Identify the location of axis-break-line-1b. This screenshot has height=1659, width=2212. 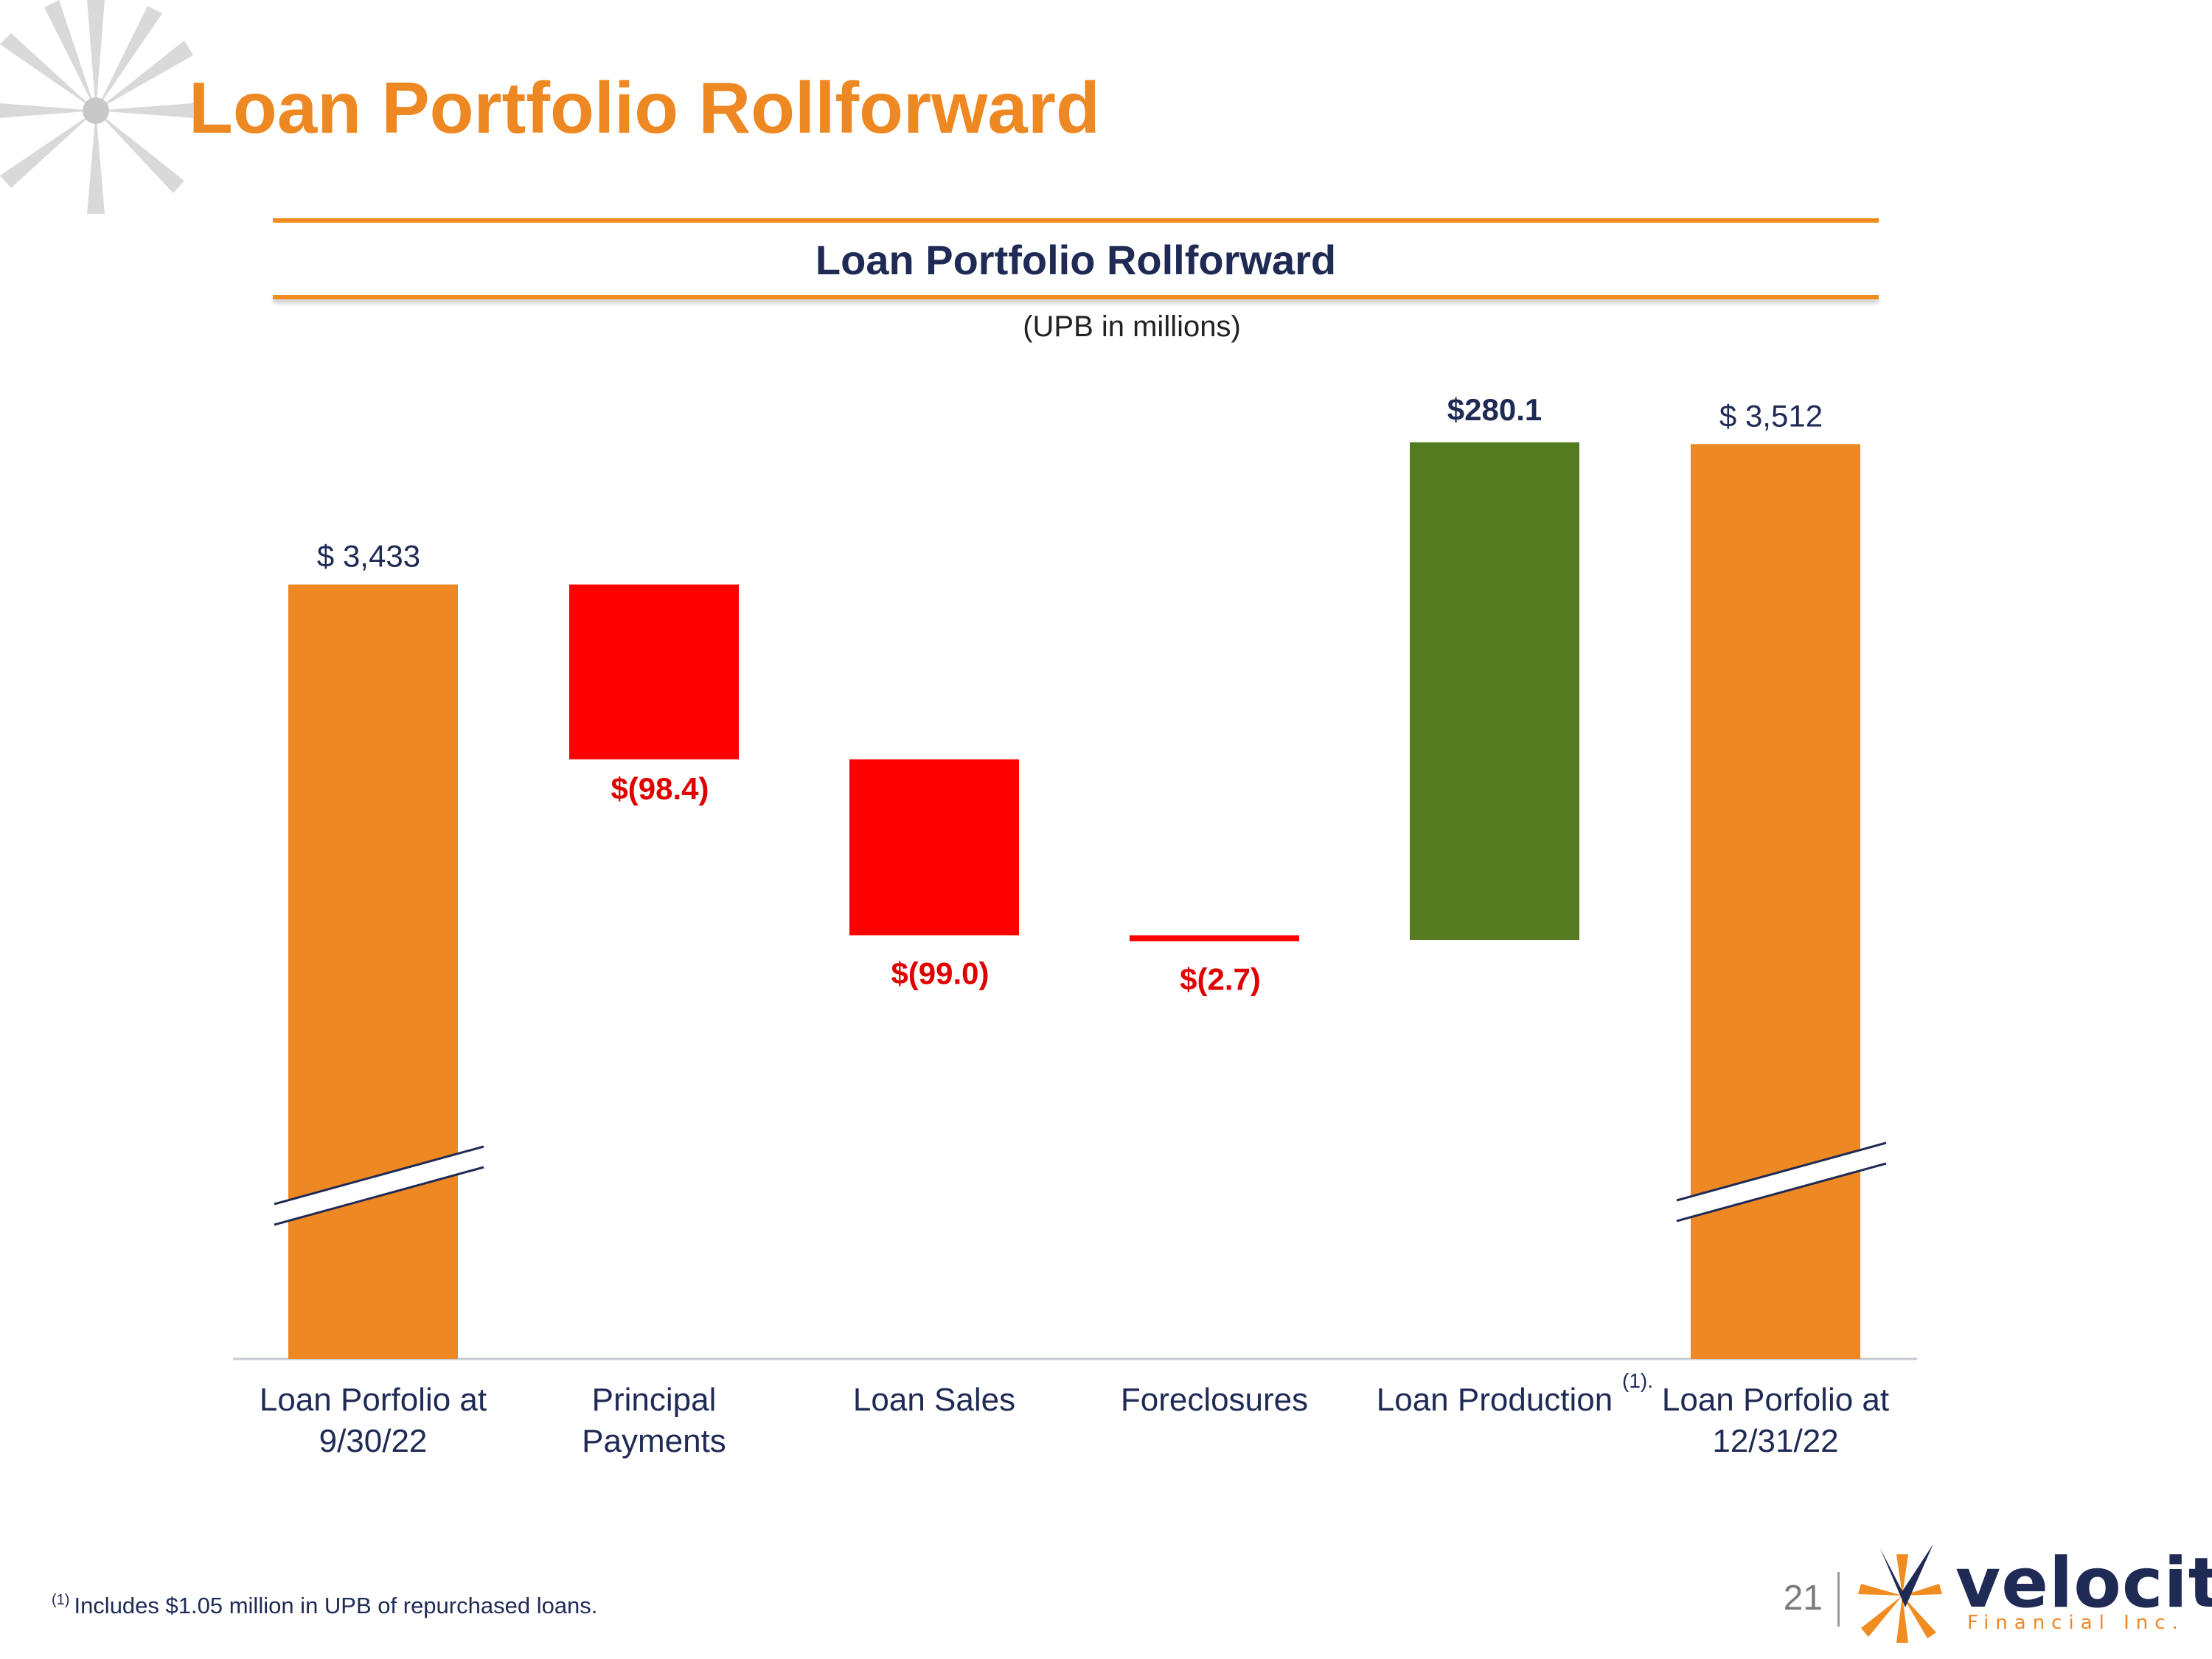
(379, 1196).